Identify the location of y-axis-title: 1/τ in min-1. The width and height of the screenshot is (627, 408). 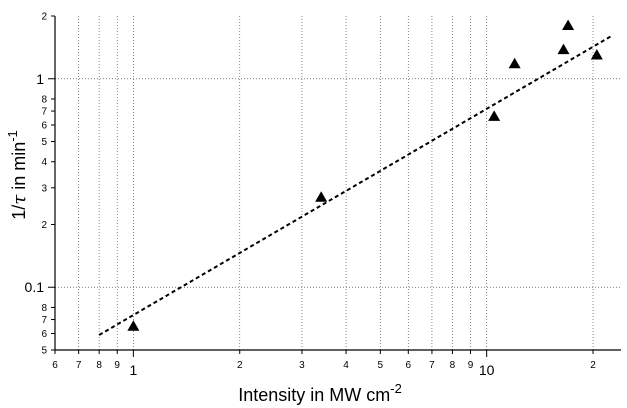
(17, 175).